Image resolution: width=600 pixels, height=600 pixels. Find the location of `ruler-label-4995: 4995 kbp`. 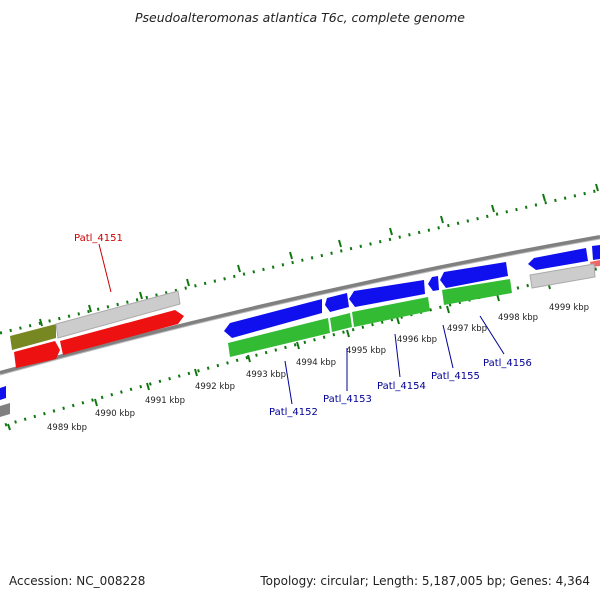

ruler-label-4995: 4995 kbp is located at coordinates (366, 351).